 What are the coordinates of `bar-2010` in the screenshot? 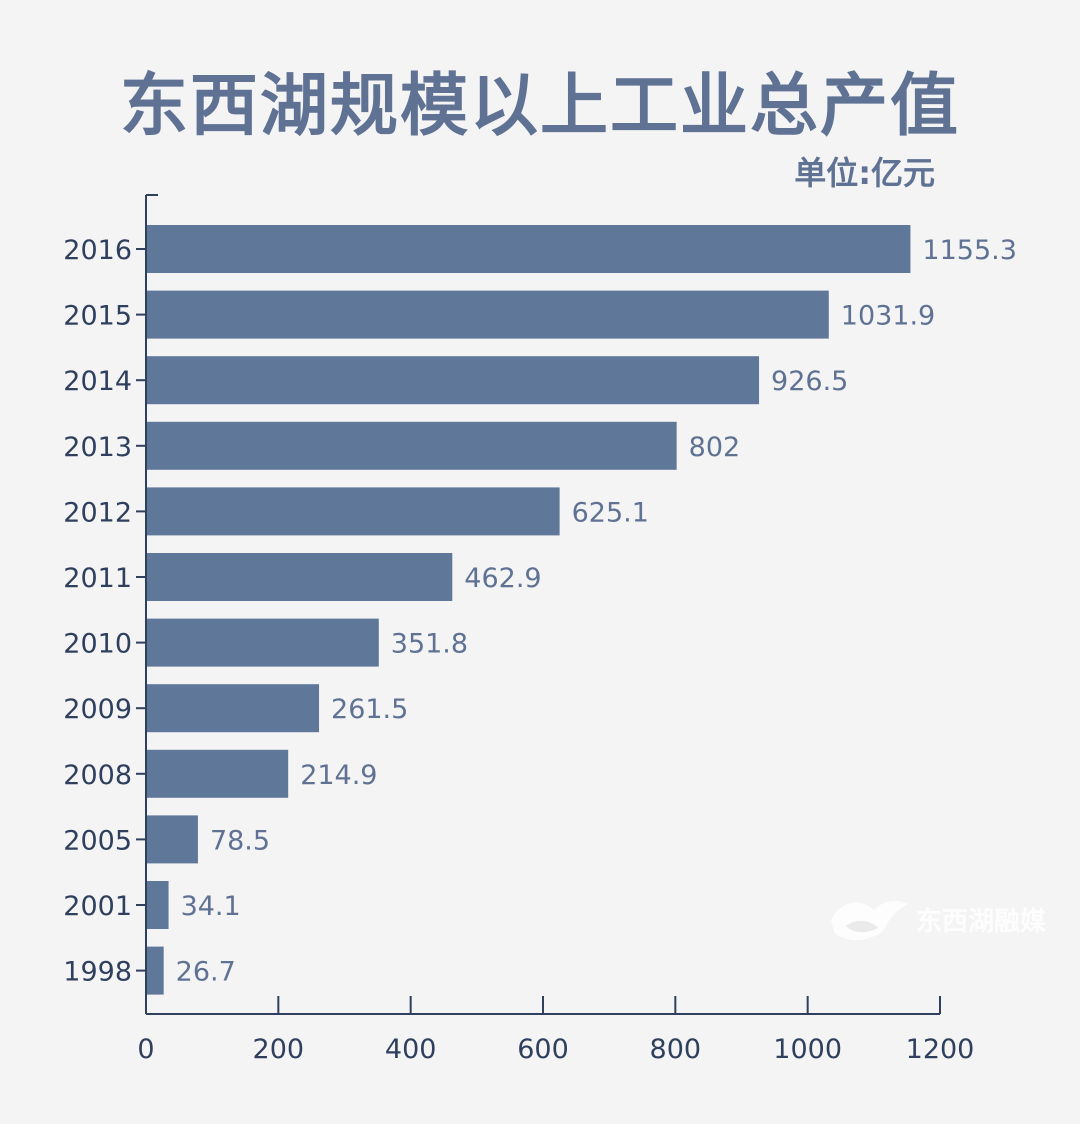 It's located at (262, 642).